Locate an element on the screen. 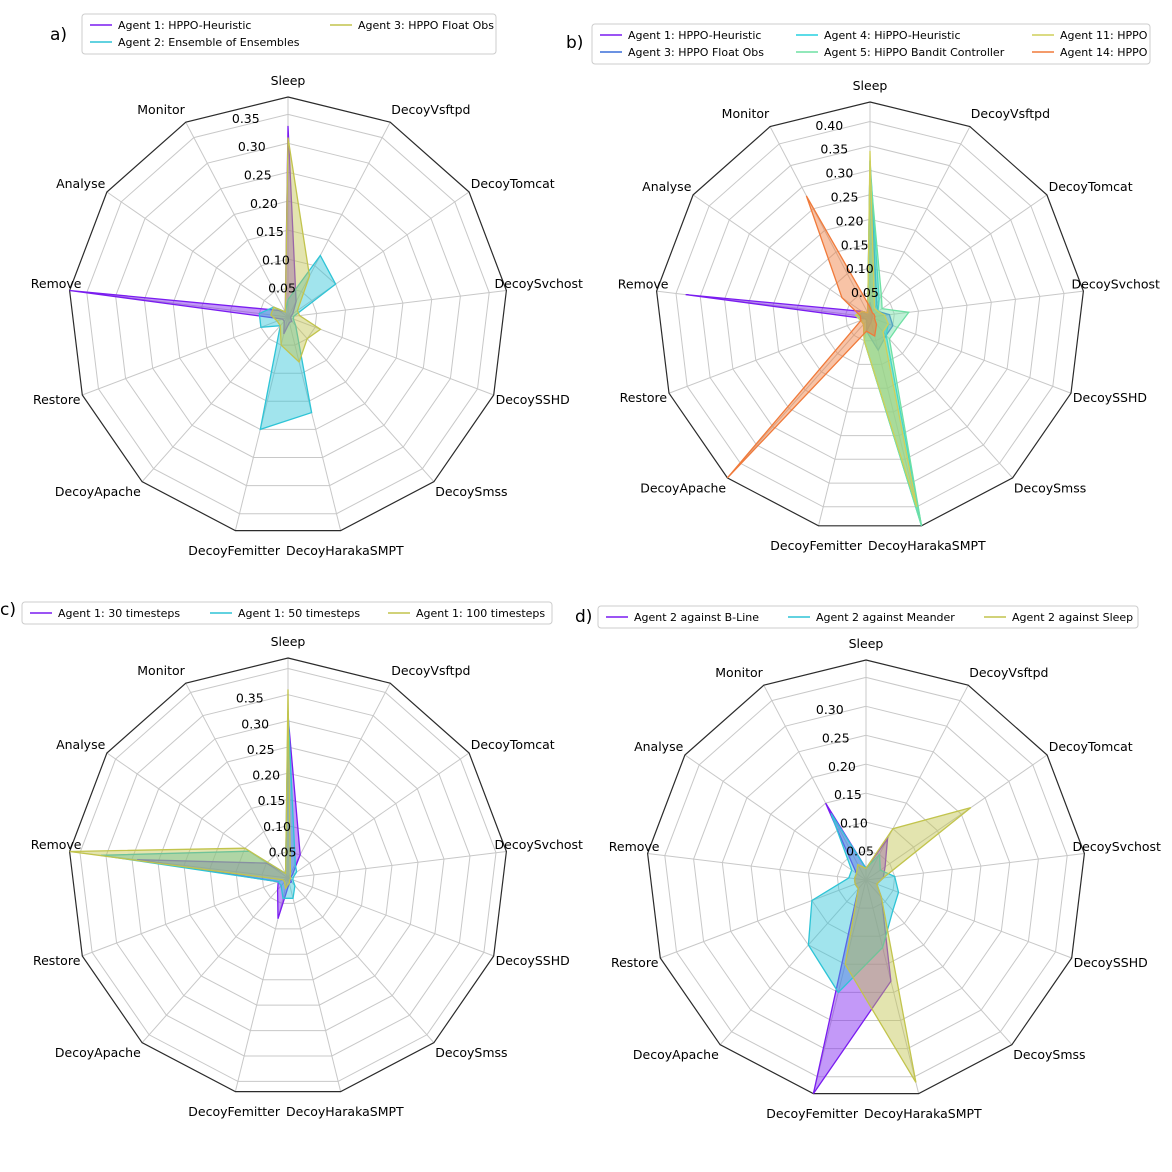 This screenshot has height=1172, width=1172. legend-entry: Agent 1: 50 timesteps is located at coordinates (299, 613).